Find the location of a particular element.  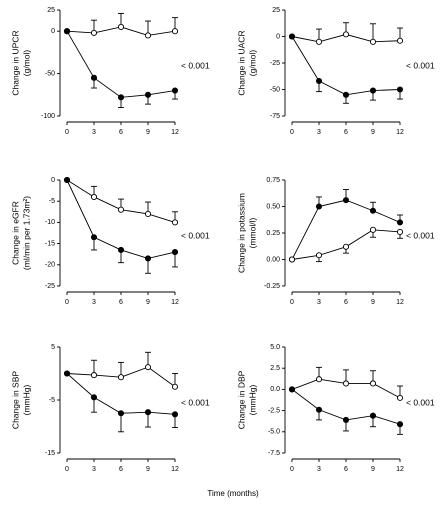

y-axis-label: Change in DBP is located at coordinates (241, 399).